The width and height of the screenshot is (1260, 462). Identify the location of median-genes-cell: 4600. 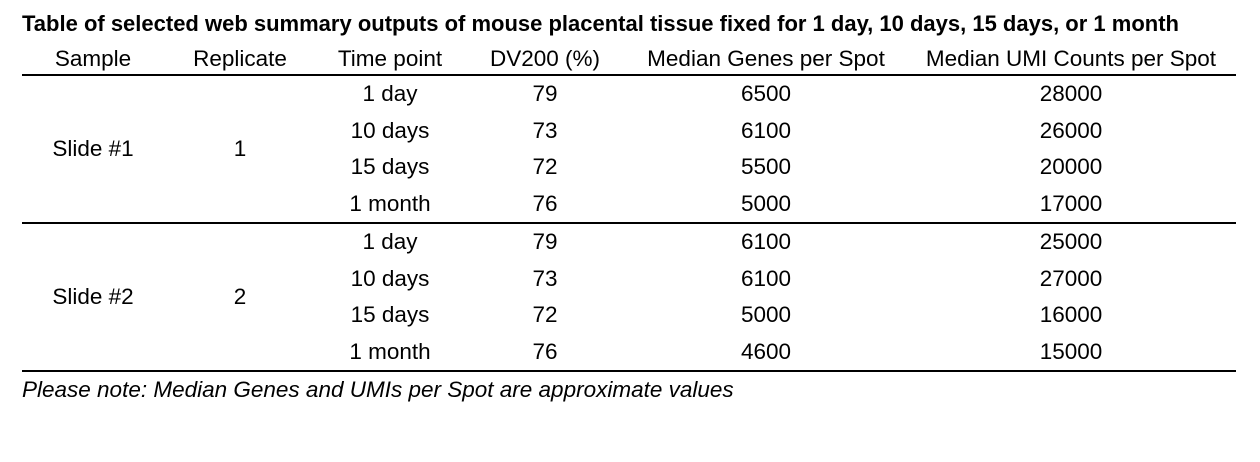
(766, 352).